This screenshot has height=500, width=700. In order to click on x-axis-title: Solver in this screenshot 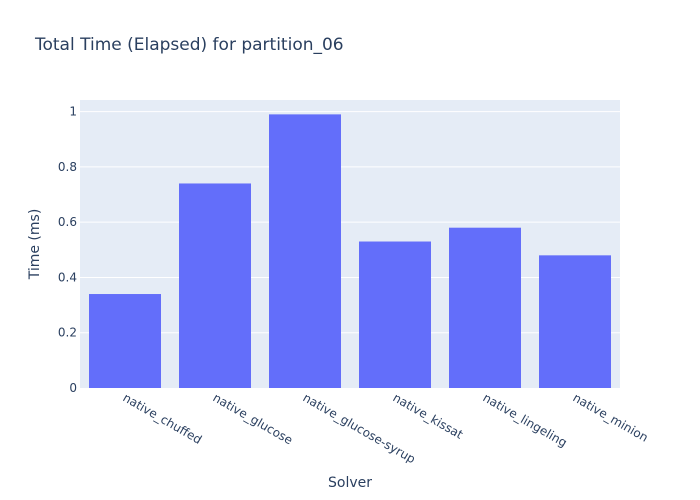, I will do `click(350, 483)`.